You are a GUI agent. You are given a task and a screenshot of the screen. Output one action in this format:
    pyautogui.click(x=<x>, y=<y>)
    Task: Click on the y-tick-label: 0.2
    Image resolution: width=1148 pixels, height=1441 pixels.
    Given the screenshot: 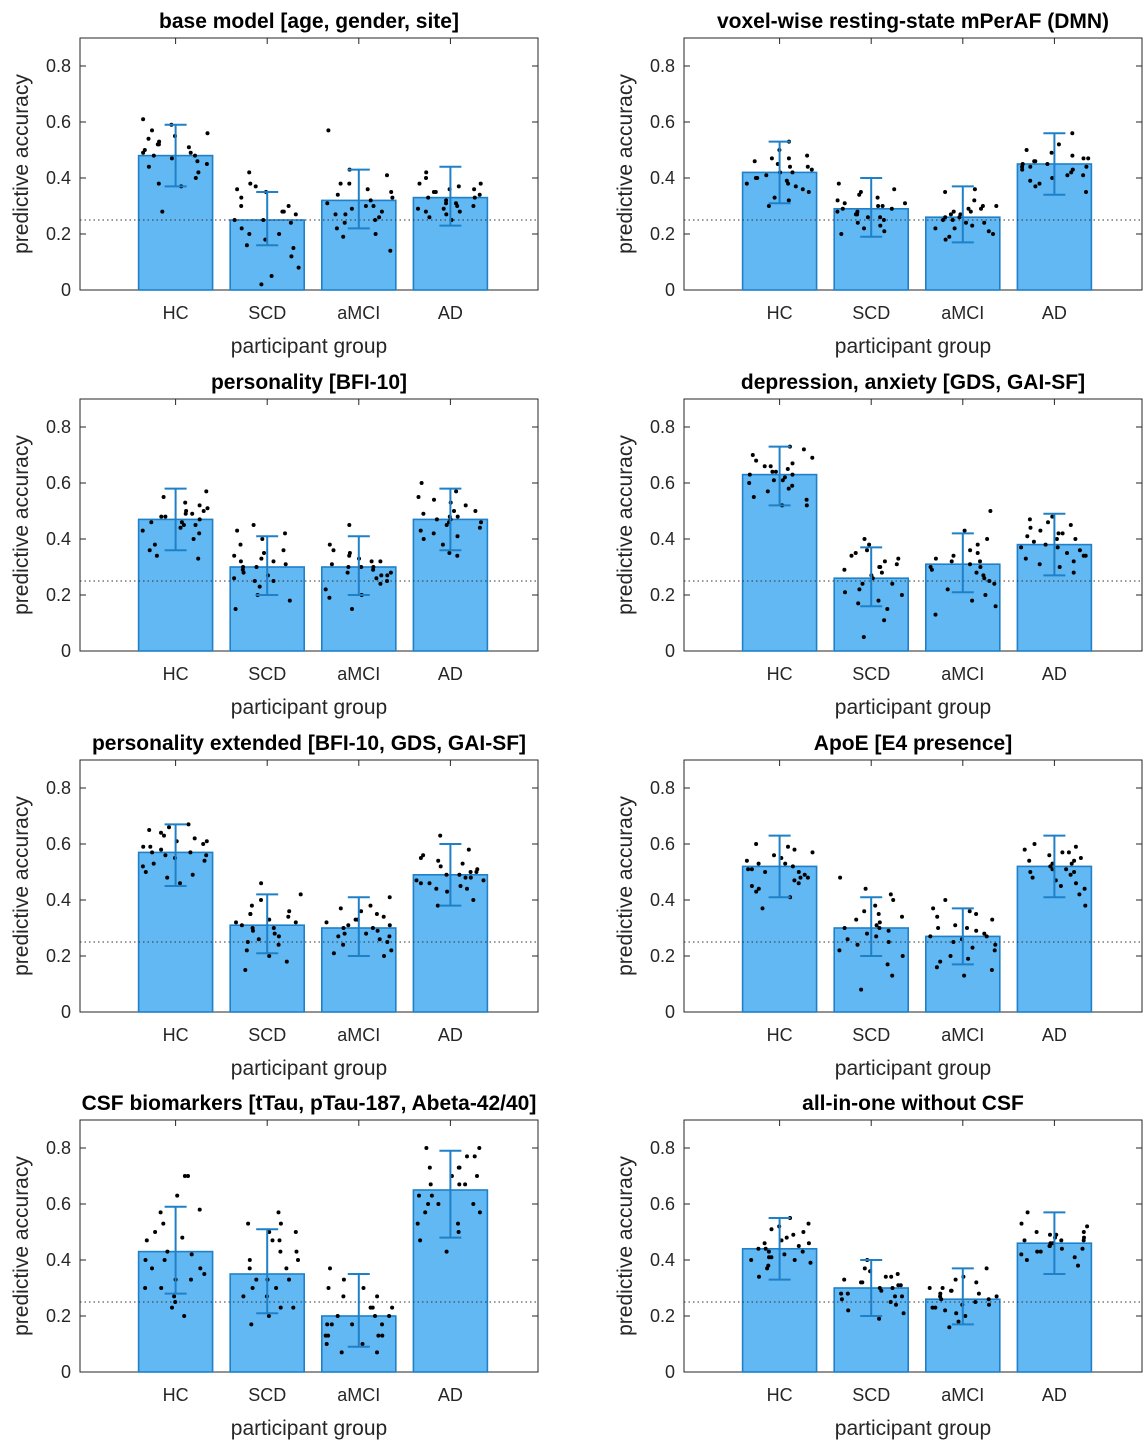 What is the action you would take?
    pyautogui.click(x=662, y=234)
    